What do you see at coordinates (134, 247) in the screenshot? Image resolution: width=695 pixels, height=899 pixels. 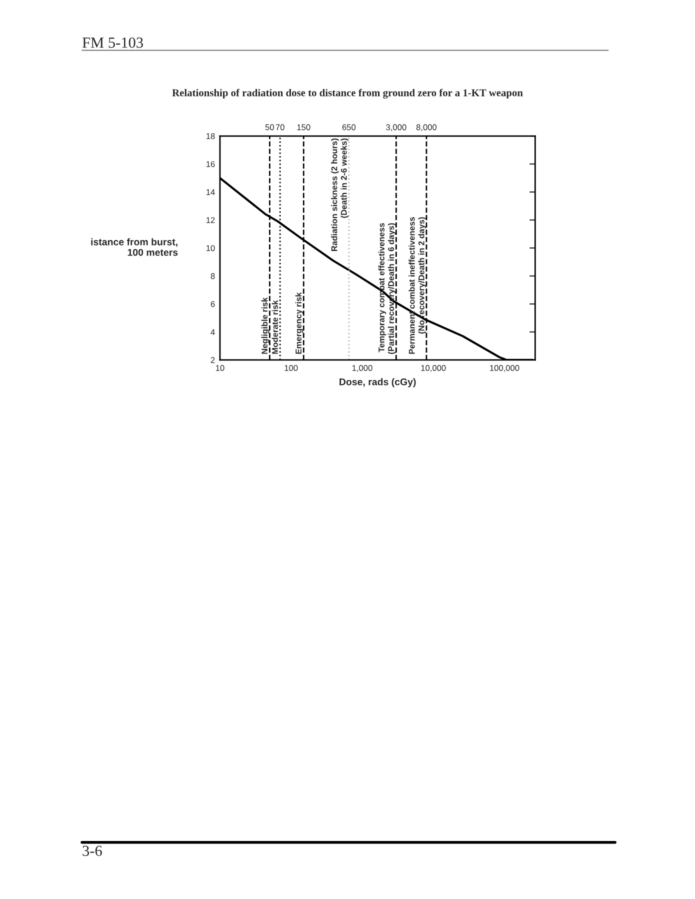 I see `y-axis-title: istance from burst, 100 meters` at bounding box center [134, 247].